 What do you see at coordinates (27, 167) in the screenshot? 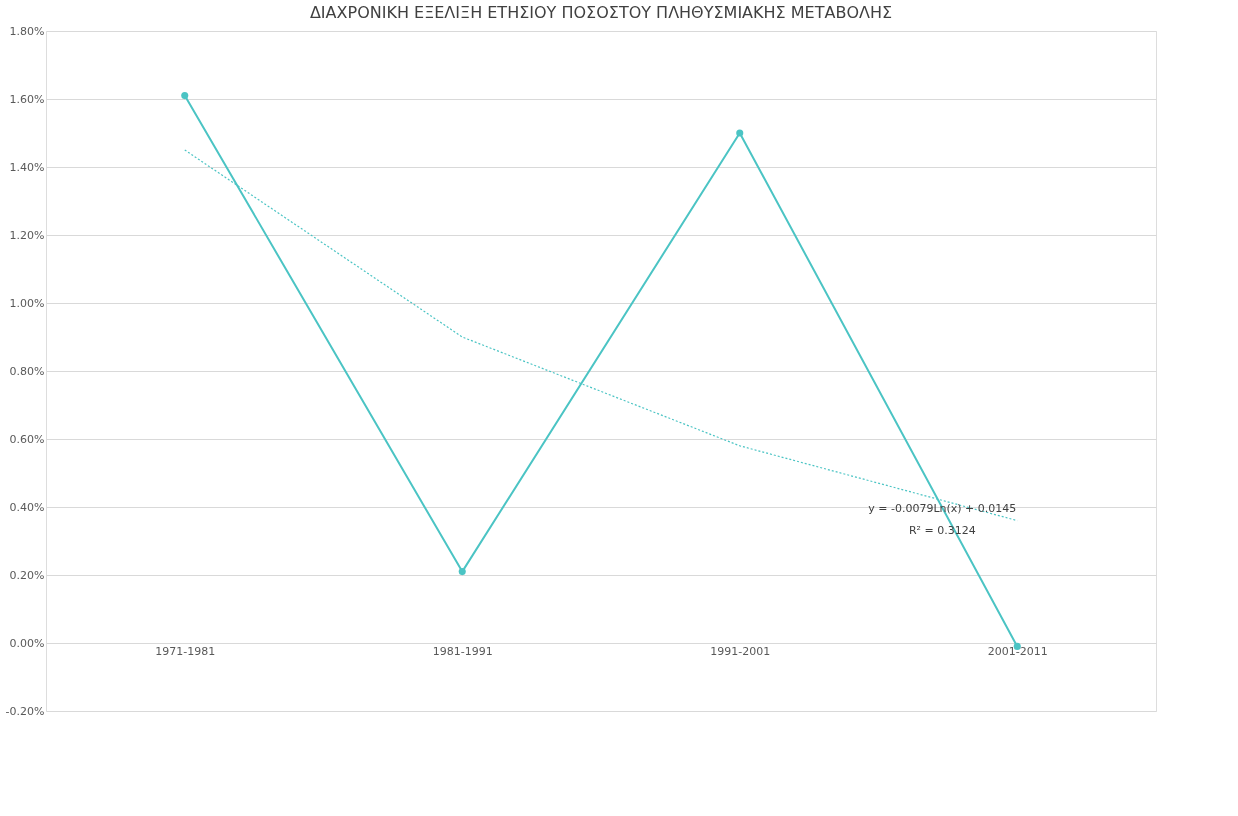
I see `y-tick-label: 1.40%` at bounding box center [27, 167].